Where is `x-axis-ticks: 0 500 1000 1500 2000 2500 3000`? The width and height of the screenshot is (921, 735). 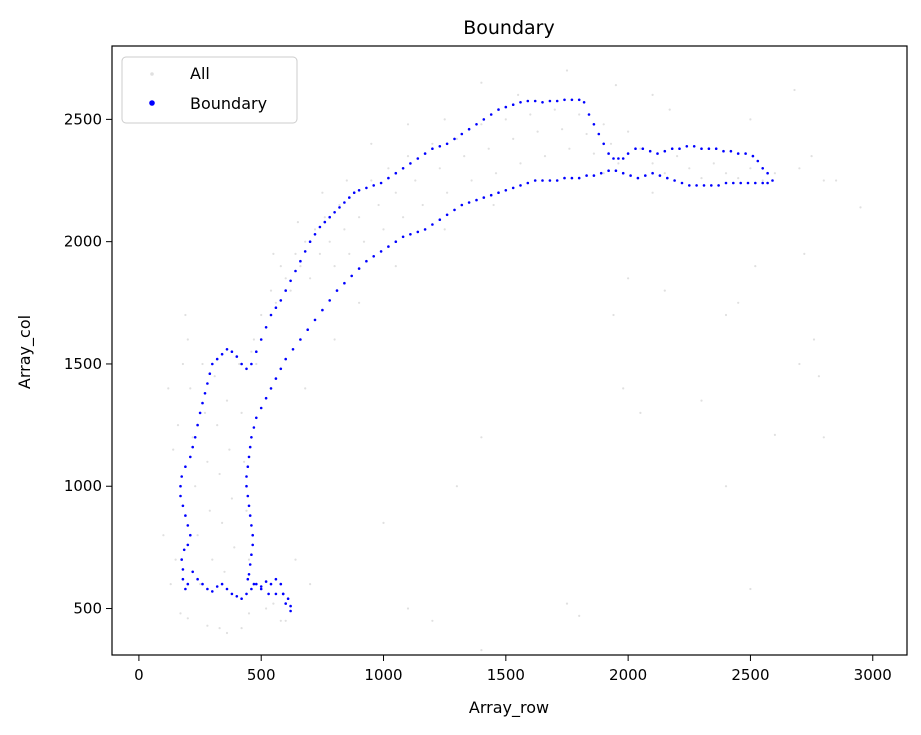
x-axis-ticks: 0 500 1000 1500 2000 2500 3000 is located at coordinates (513, 669).